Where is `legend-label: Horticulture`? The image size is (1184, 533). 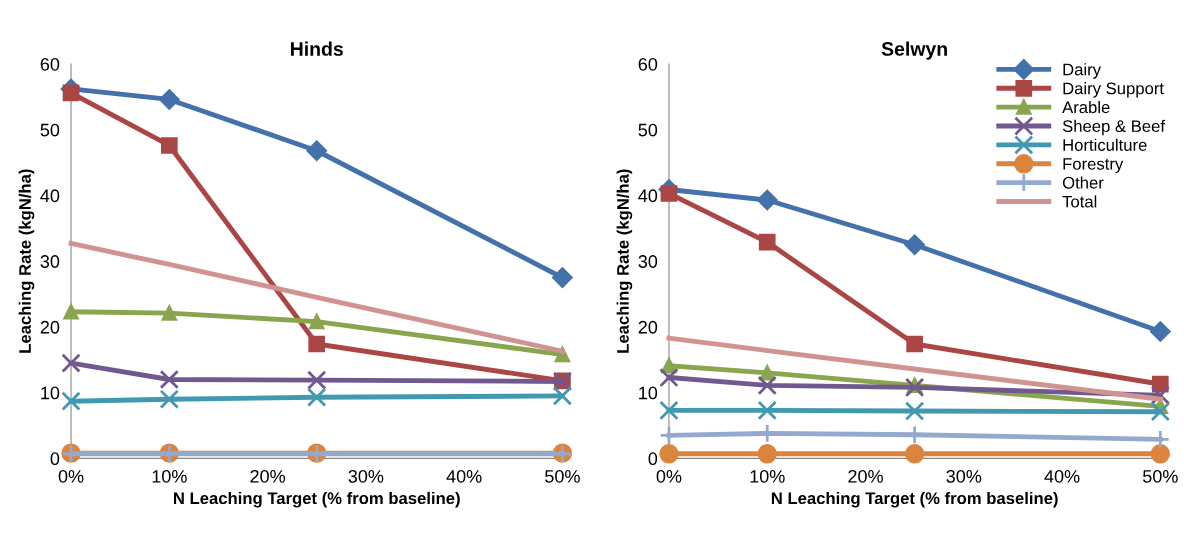 legend-label: Horticulture is located at coordinates (1105, 144).